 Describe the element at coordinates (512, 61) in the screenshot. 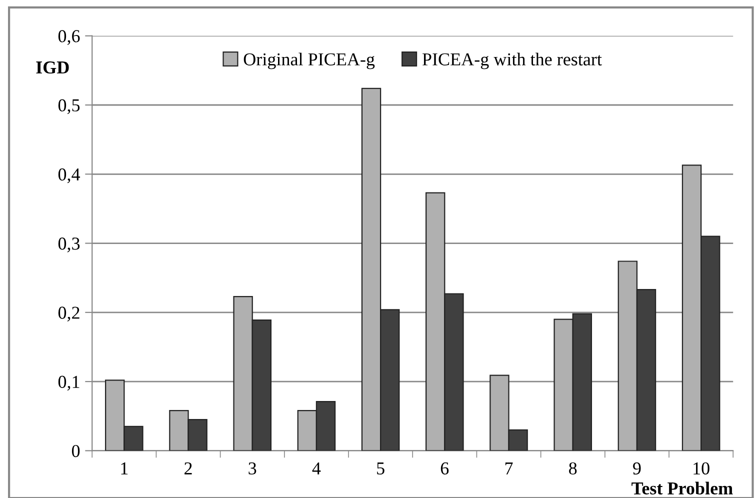

I see `legend-label: PICEA-g with the restart` at that location.